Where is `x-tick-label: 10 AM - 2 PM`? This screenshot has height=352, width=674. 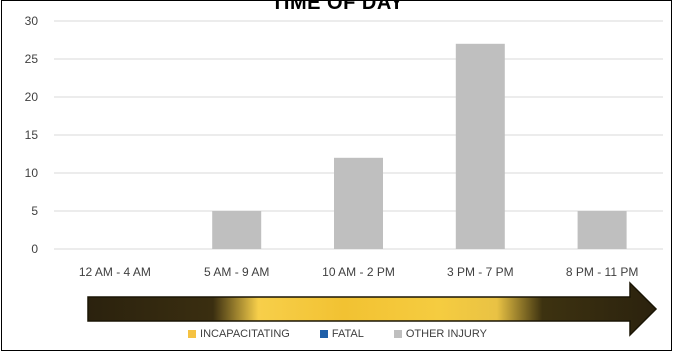
x-tick-label: 10 AM - 2 PM is located at coordinates (358, 272).